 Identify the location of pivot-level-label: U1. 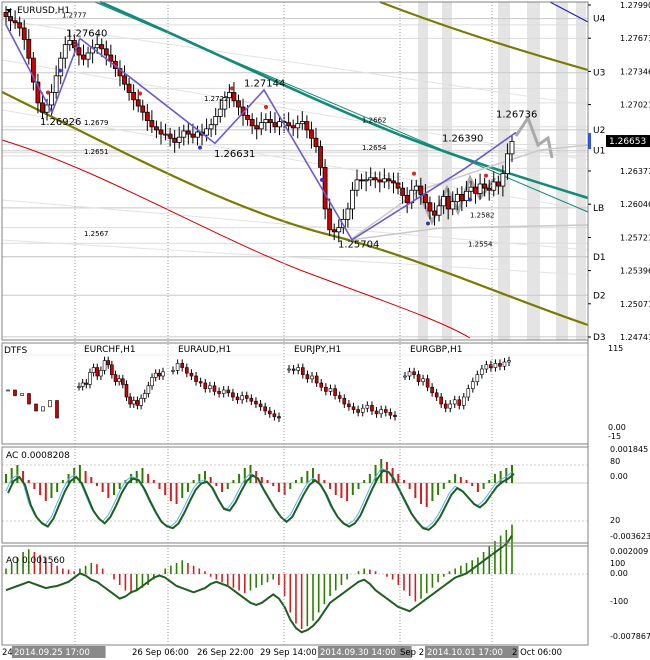
(599, 152).